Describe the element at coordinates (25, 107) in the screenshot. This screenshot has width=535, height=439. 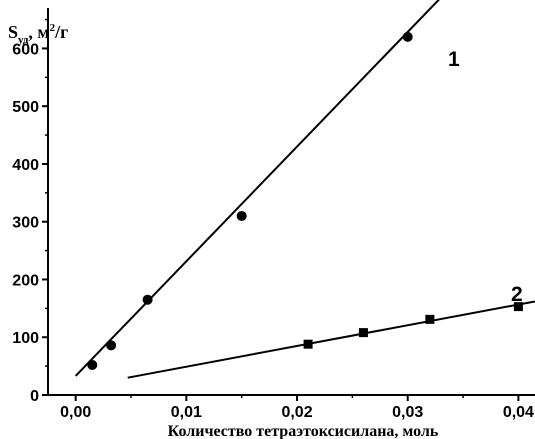
I see `y-tick-label: 500` at that location.